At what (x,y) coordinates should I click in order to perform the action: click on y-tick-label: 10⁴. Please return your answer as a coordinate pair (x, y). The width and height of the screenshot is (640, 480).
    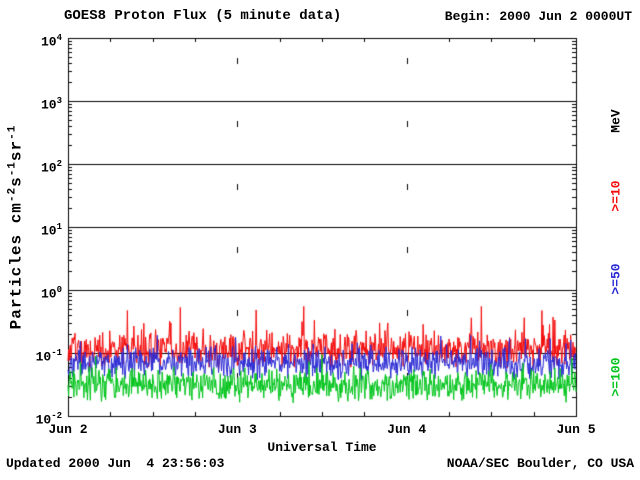
    Looking at the image, I should click on (51, 41).